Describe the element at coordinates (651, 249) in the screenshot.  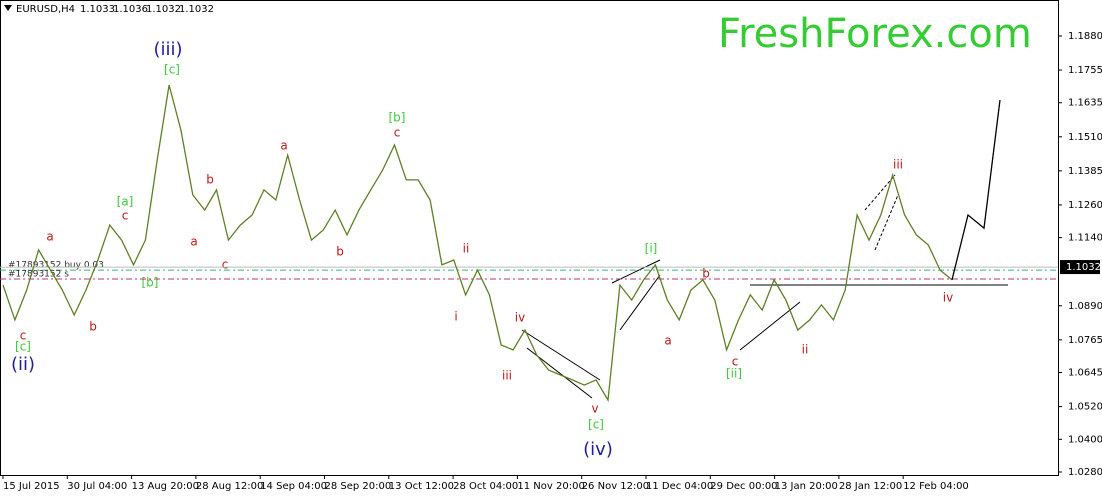
I see `wave-label: [i]` at that location.